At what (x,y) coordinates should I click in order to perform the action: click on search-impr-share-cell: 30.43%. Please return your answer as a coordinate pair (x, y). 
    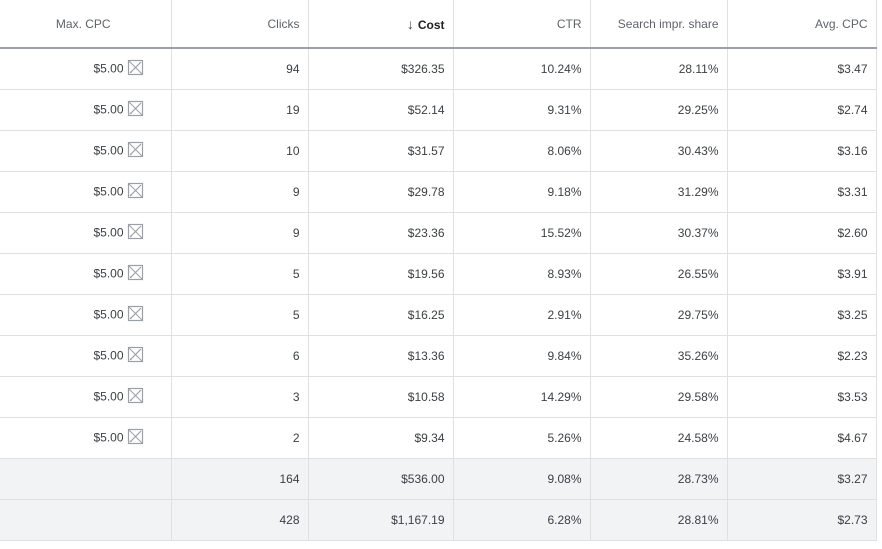
    Looking at the image, I should click on (659, 151).